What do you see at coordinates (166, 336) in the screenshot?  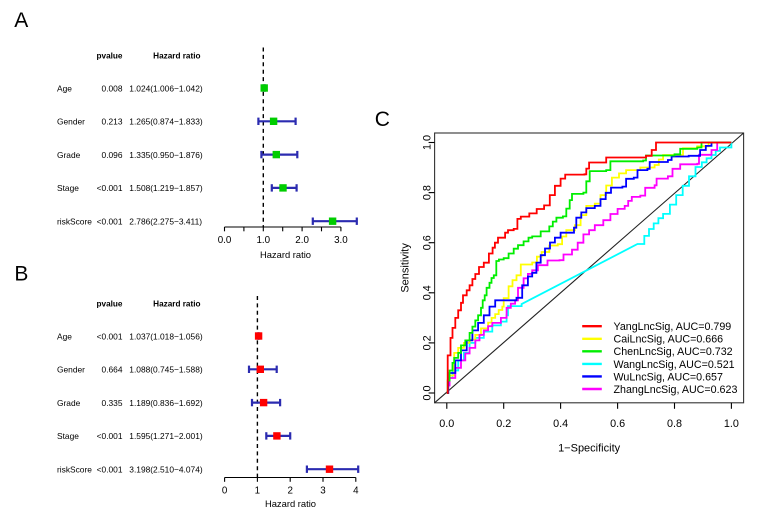 I see `svg-text: 1.037(1.018−1.056)` at bounding box center [166, 336].